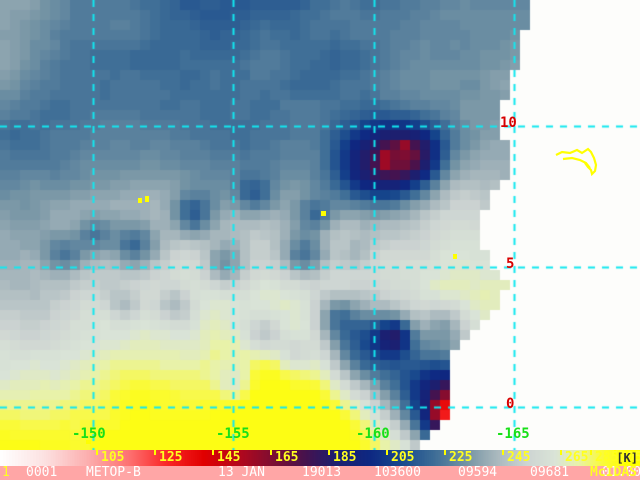 The height and width of the screenshot is (480, 640). What do you see at coordinates (508, 123) in the screenshot?
I see `lat-label-10: 10` at bounding box center [508, 123].